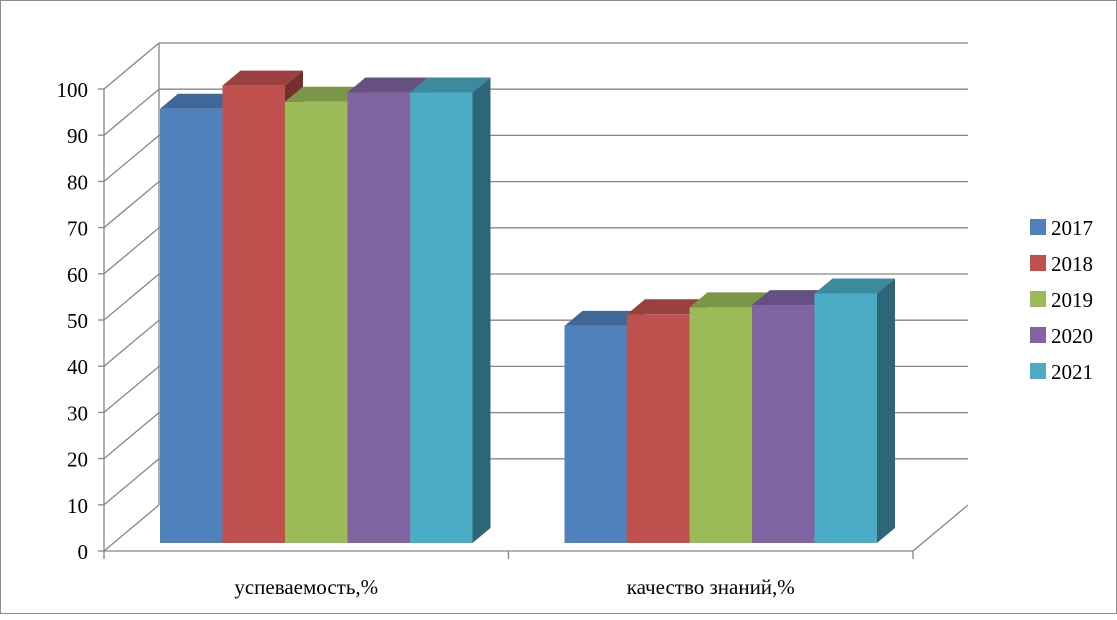  What do you see at coordinates (306, 587) in the screenshot?
I see `x-category-label: успеваемость,%` at bounding box center [306, 587].